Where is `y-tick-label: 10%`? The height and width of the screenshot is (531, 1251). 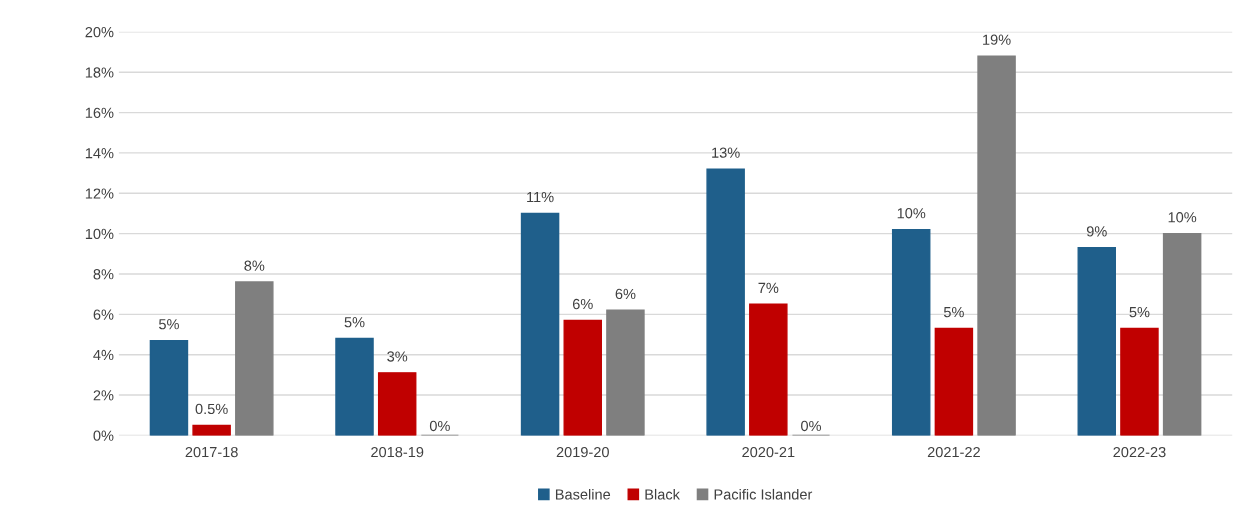
y-tick-label: 10% is located at coordinates (99, 234).